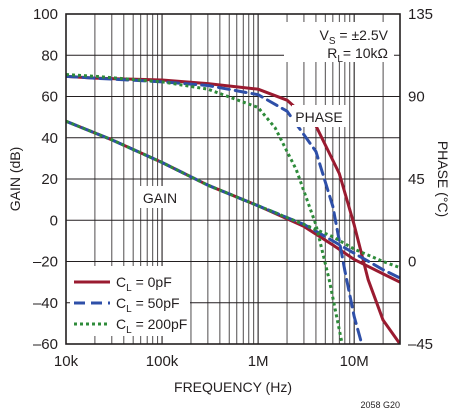 Image resolution: width=452 pixels, height=414 pixels. Describe the element at coordinates (151, 326) in the screenshot. I see `legend-label-2: CL = 200pF` at that location.